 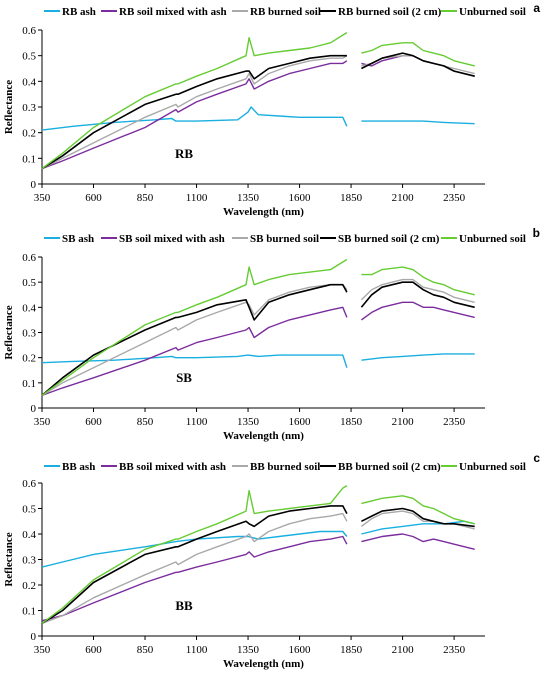 What do you see at coordinates (389, 239) in the screenshot?
I see `legend-entry: SB burned soil (2 cm)` at bounding box center [389, 239].